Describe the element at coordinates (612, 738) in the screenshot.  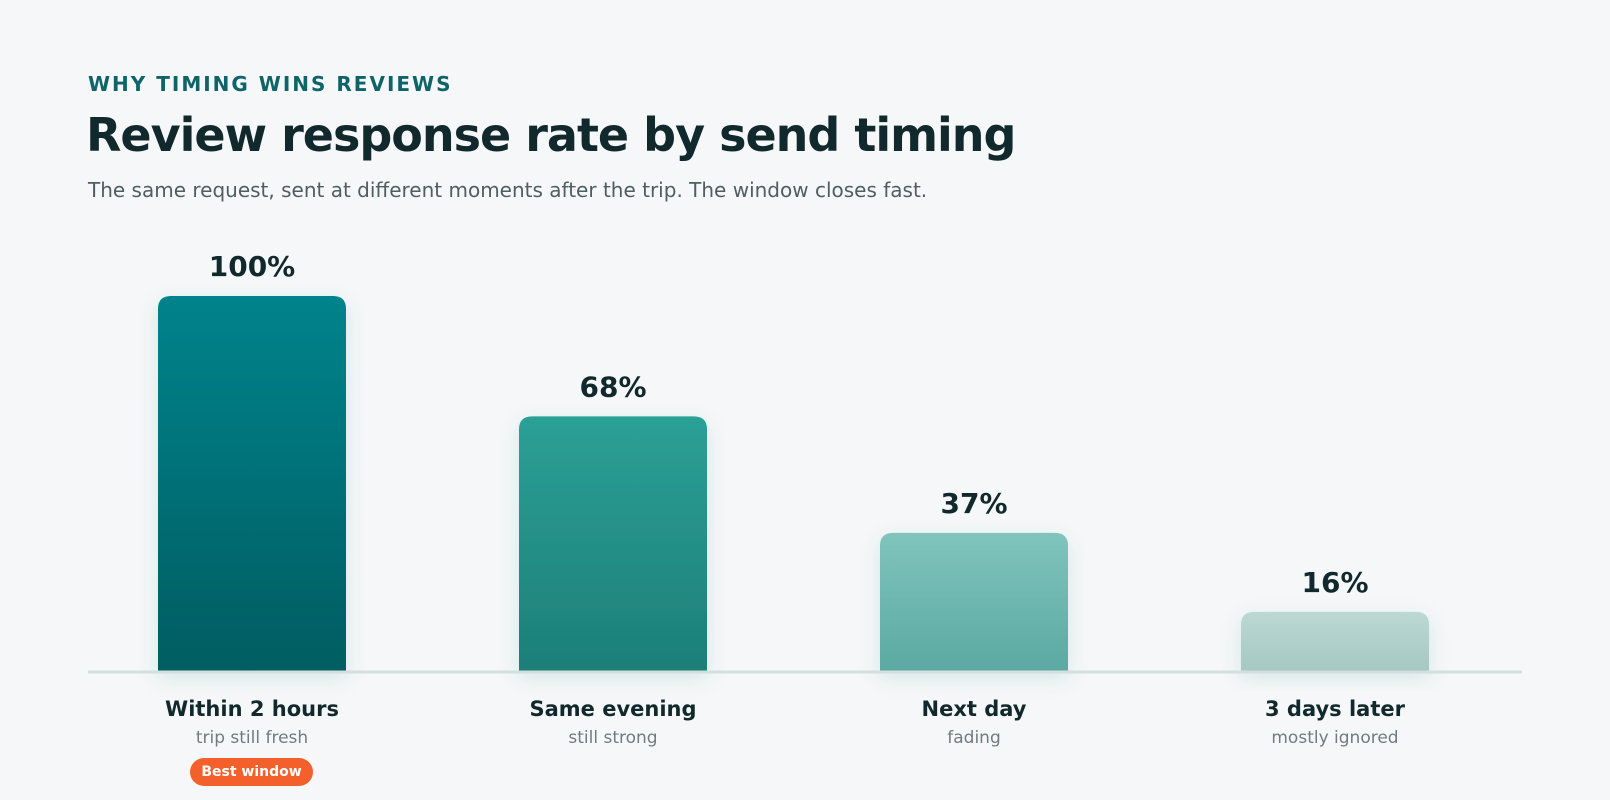
I see `category-sublabel-same-evening: still strong` at that location.